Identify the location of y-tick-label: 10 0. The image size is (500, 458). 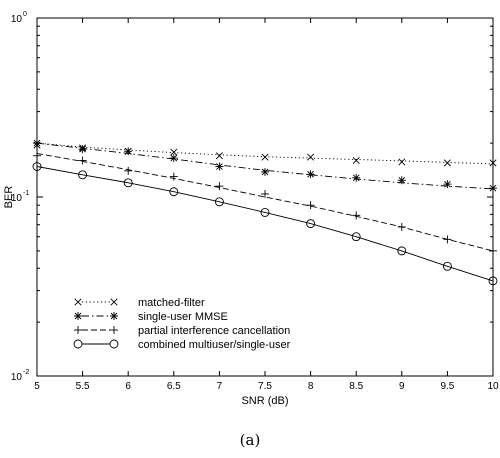
(19, 18).